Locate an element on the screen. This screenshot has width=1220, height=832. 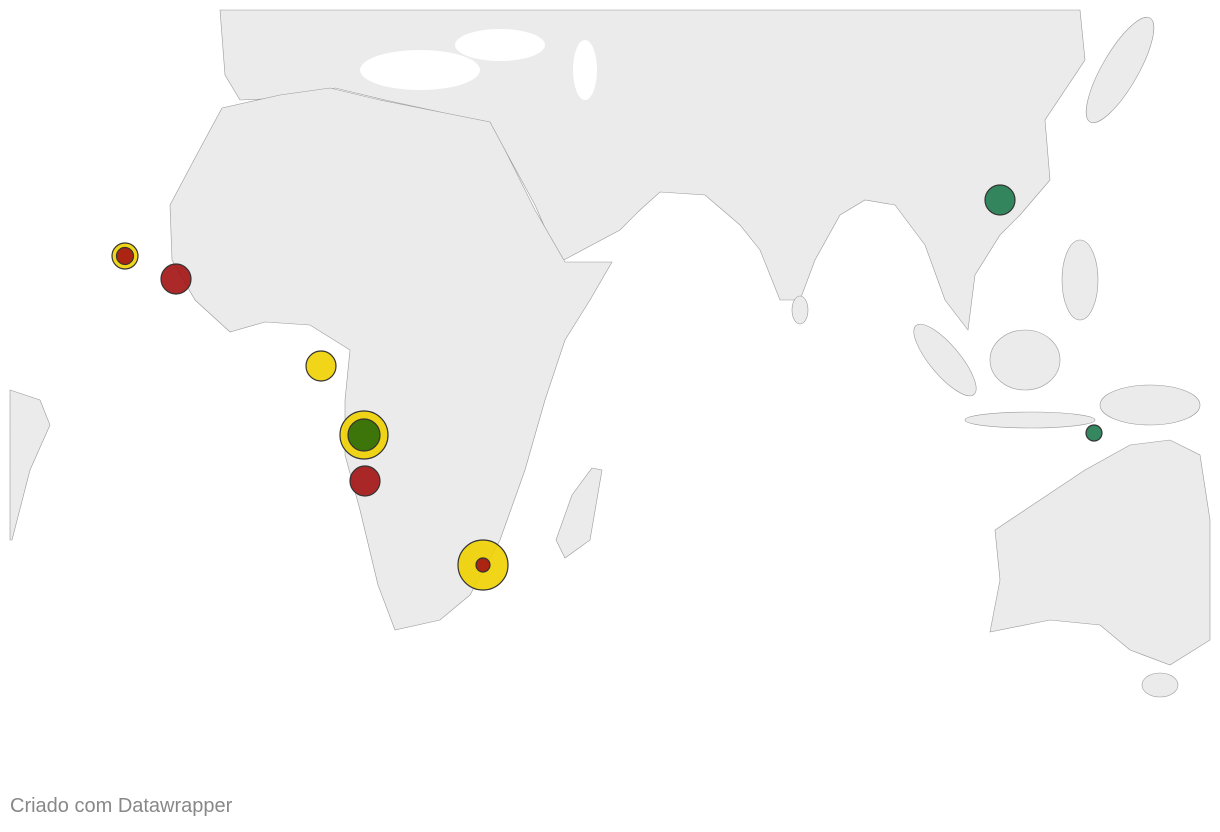
java is located at coordinates (1030, 420).